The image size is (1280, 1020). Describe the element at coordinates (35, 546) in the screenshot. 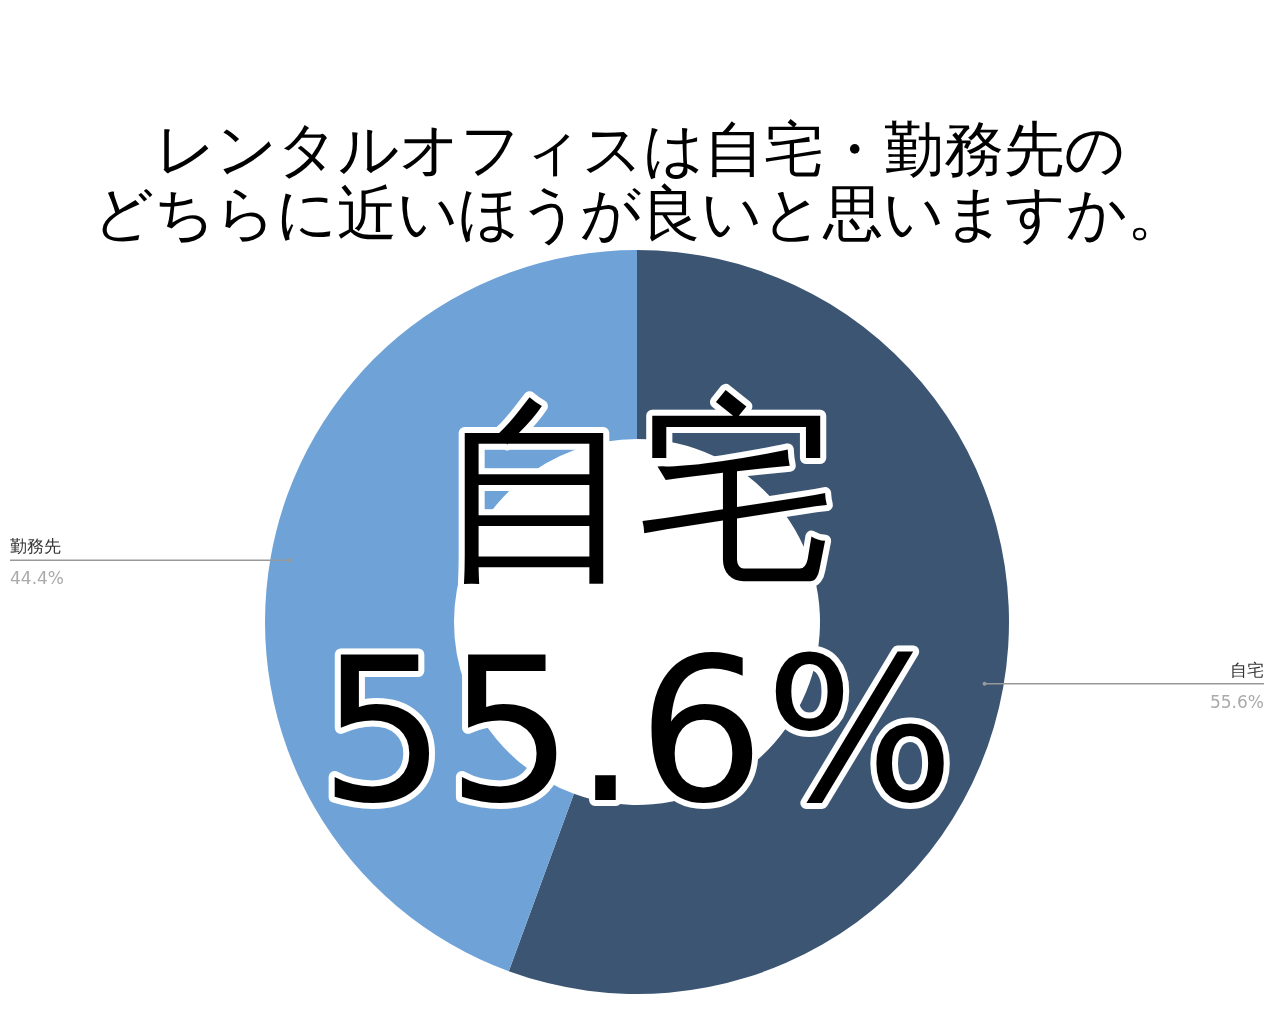

I see `slice-label: 勤務先` at that location.